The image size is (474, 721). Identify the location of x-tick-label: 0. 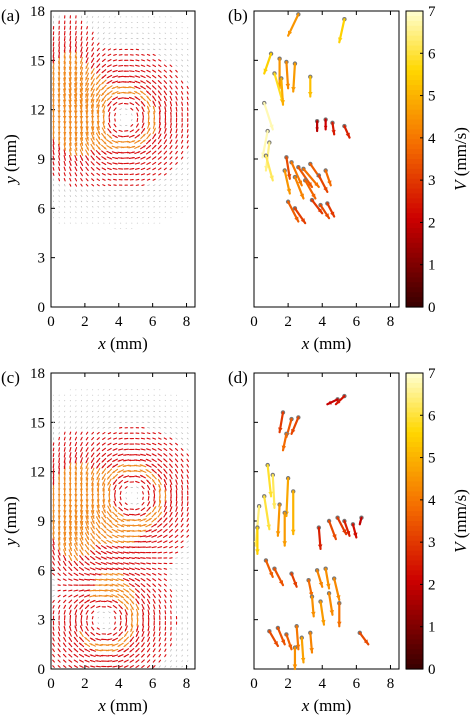
(51, 322).